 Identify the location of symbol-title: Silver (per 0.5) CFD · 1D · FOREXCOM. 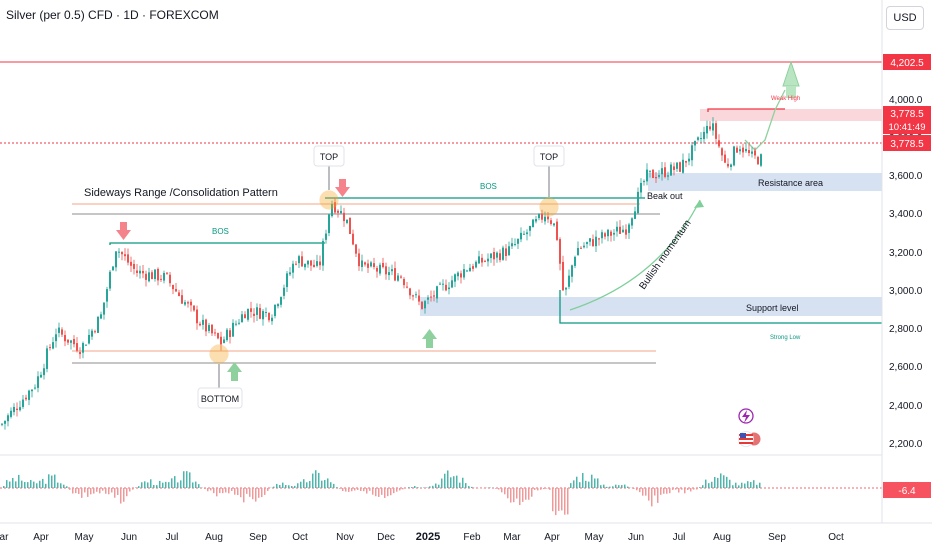
(112, 15).